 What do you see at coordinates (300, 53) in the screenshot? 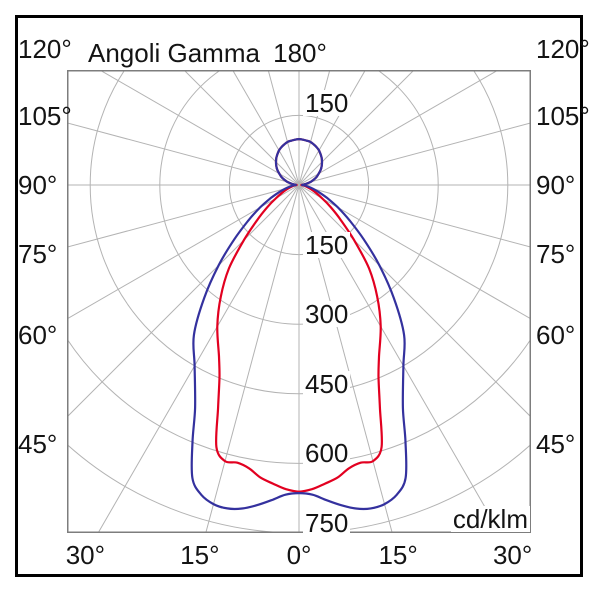
I see `gamma-label-180: 180°` at bounding box center [300, 53].